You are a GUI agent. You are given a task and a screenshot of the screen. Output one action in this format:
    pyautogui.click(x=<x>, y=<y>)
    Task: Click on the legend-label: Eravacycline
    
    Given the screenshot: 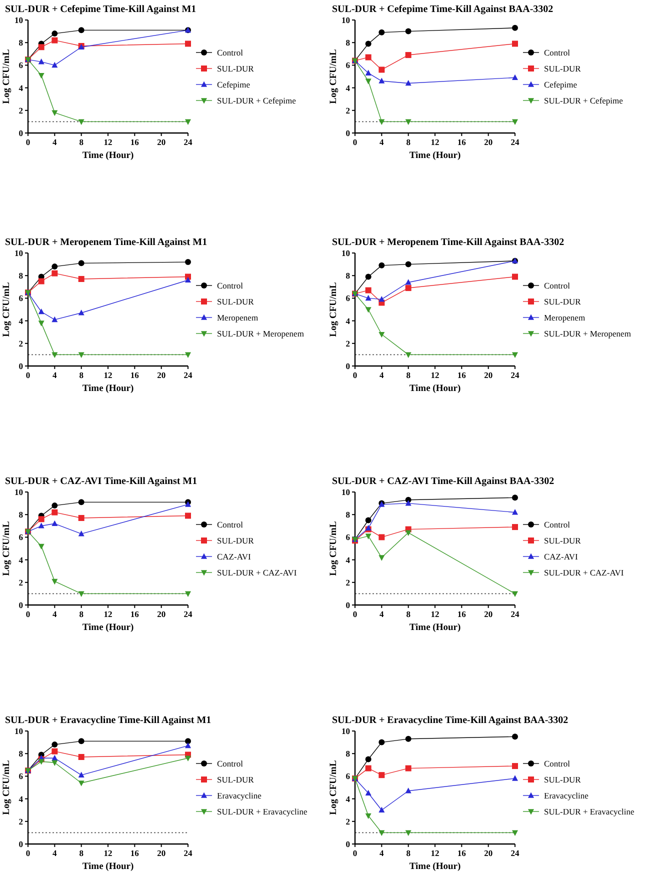 What is the action you would take?
    pyautogui.click(x=239, y=795)
    